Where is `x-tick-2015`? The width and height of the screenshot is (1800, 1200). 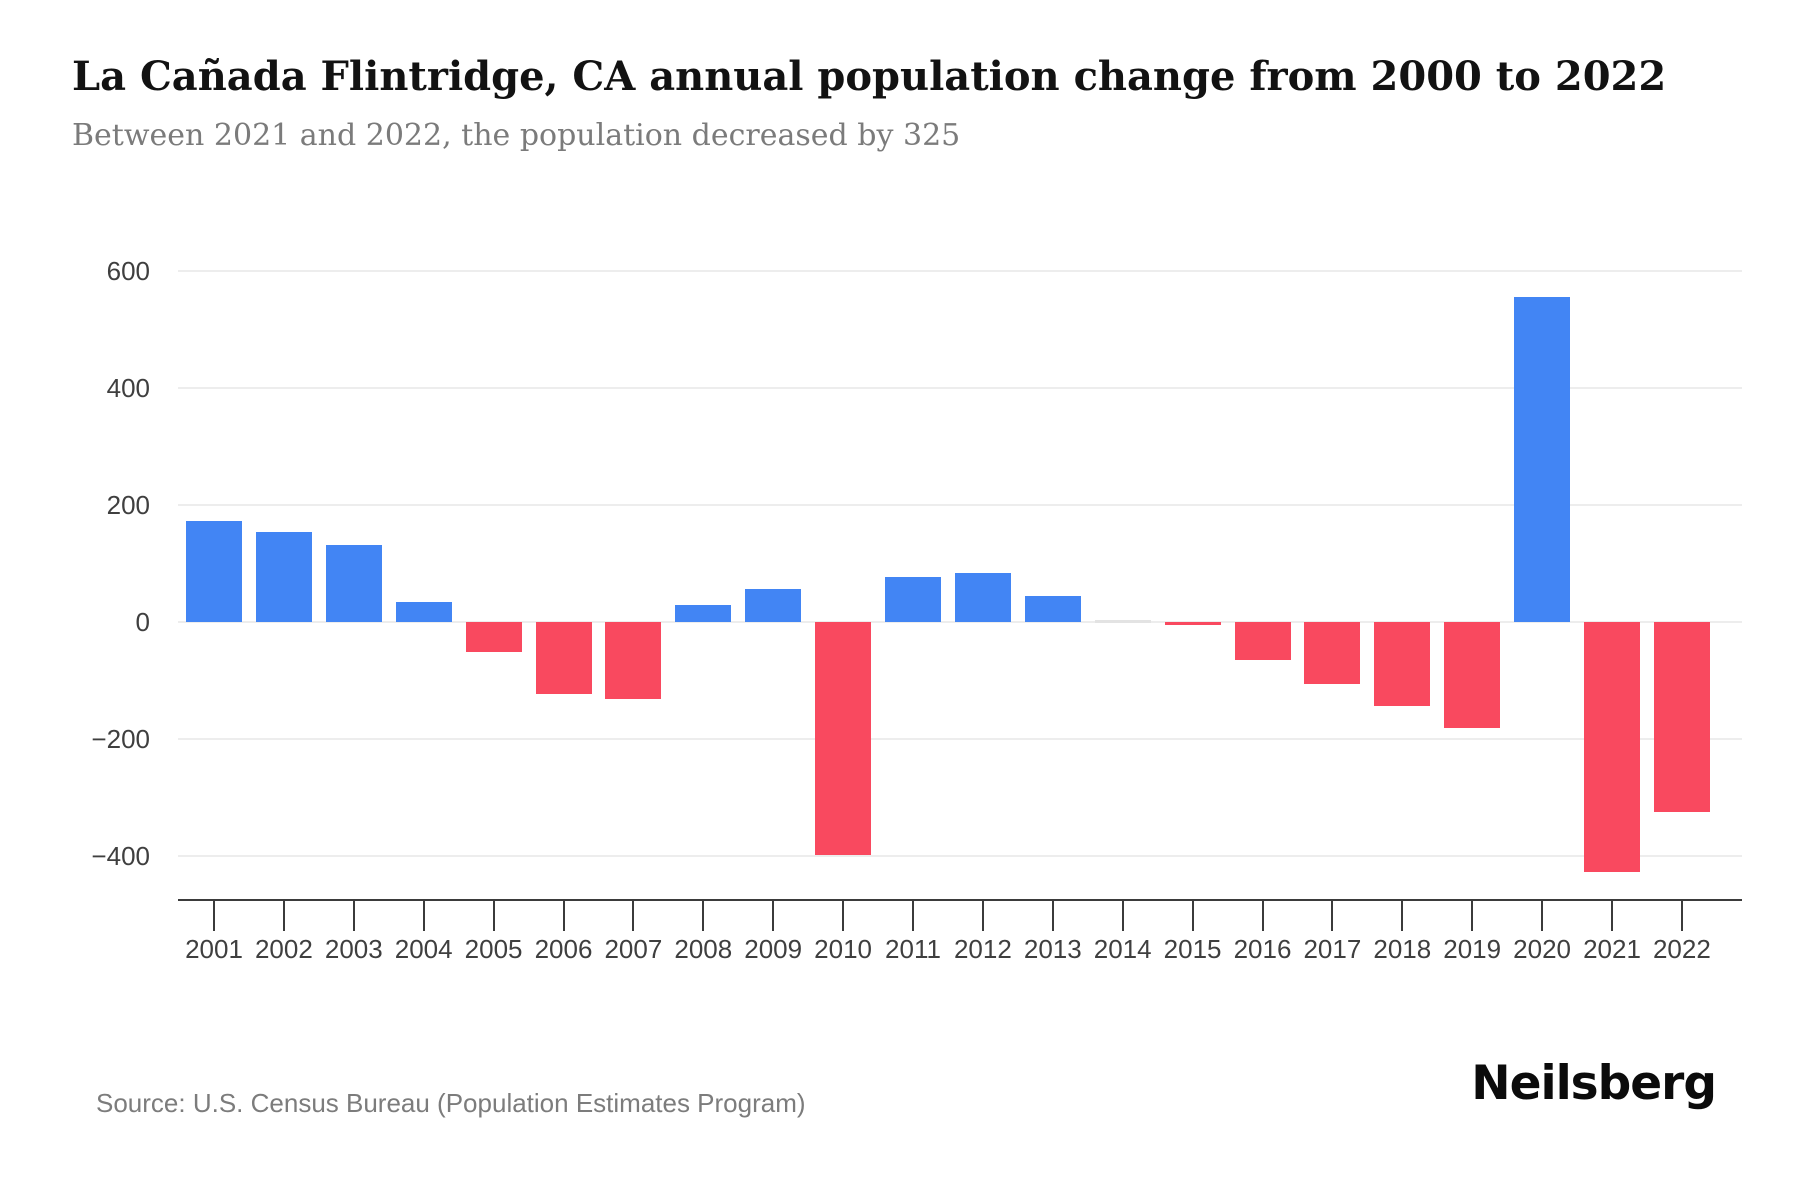 x-tick-2015 is located at coordinates (1192, 916).